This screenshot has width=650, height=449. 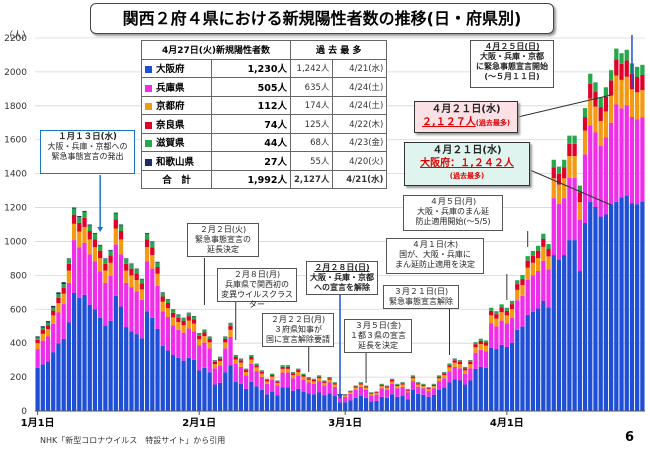 What do you see at coordinates (338, 50) in the screenshot?
I see `table-header-record: 過 去 最 多` at bounding box center [338, 50].